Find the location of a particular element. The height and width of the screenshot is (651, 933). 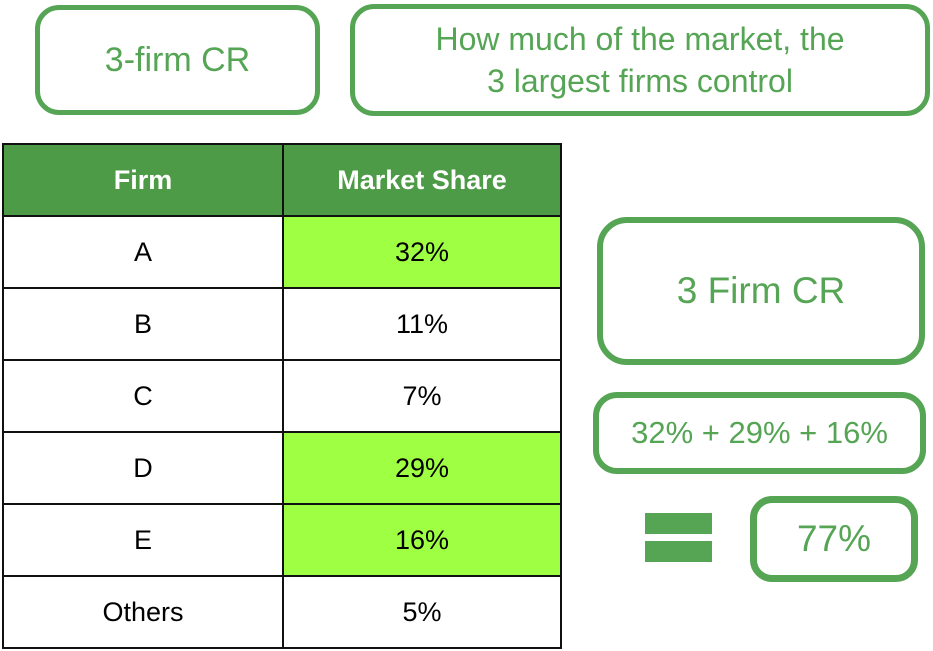

table-header-row: Firm Market Share is located at coordinates (282, 180).